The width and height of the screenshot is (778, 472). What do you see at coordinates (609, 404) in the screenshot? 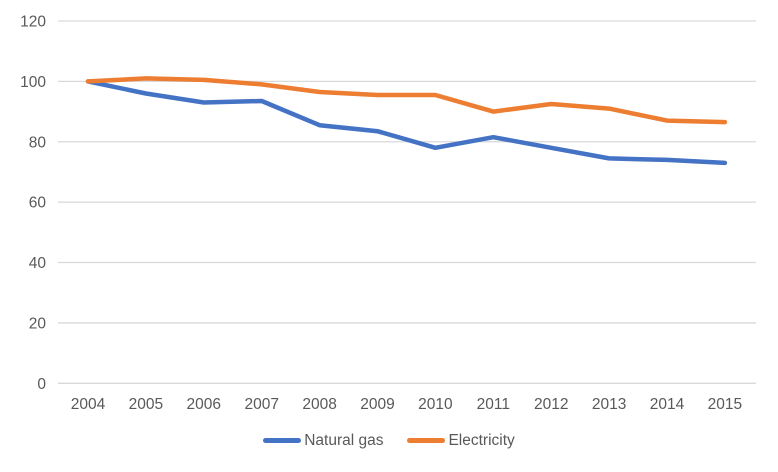
I see `x-axis-tick-label: 2013` at bounding box center [609, 404].